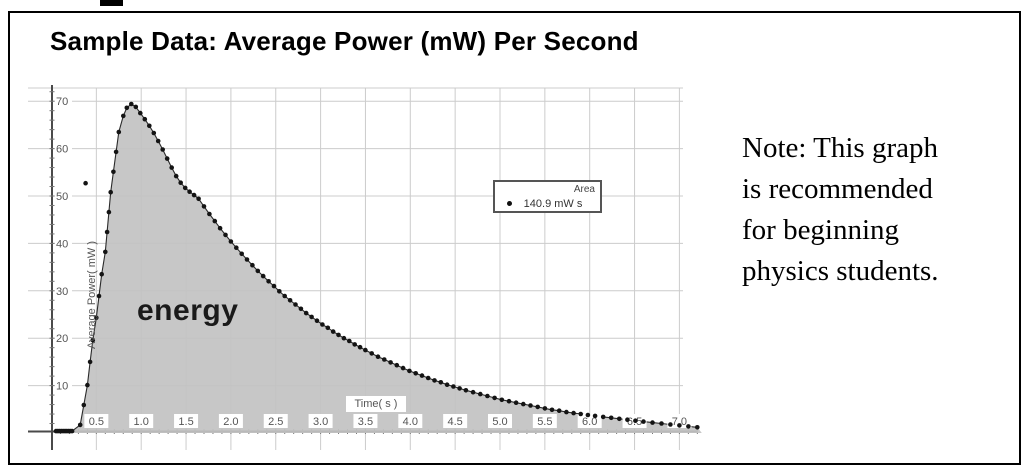  What do you see at coordinates (111, 3) in the screenshot?
I see `page-crop-artifact` at bounding box center [111, 3].